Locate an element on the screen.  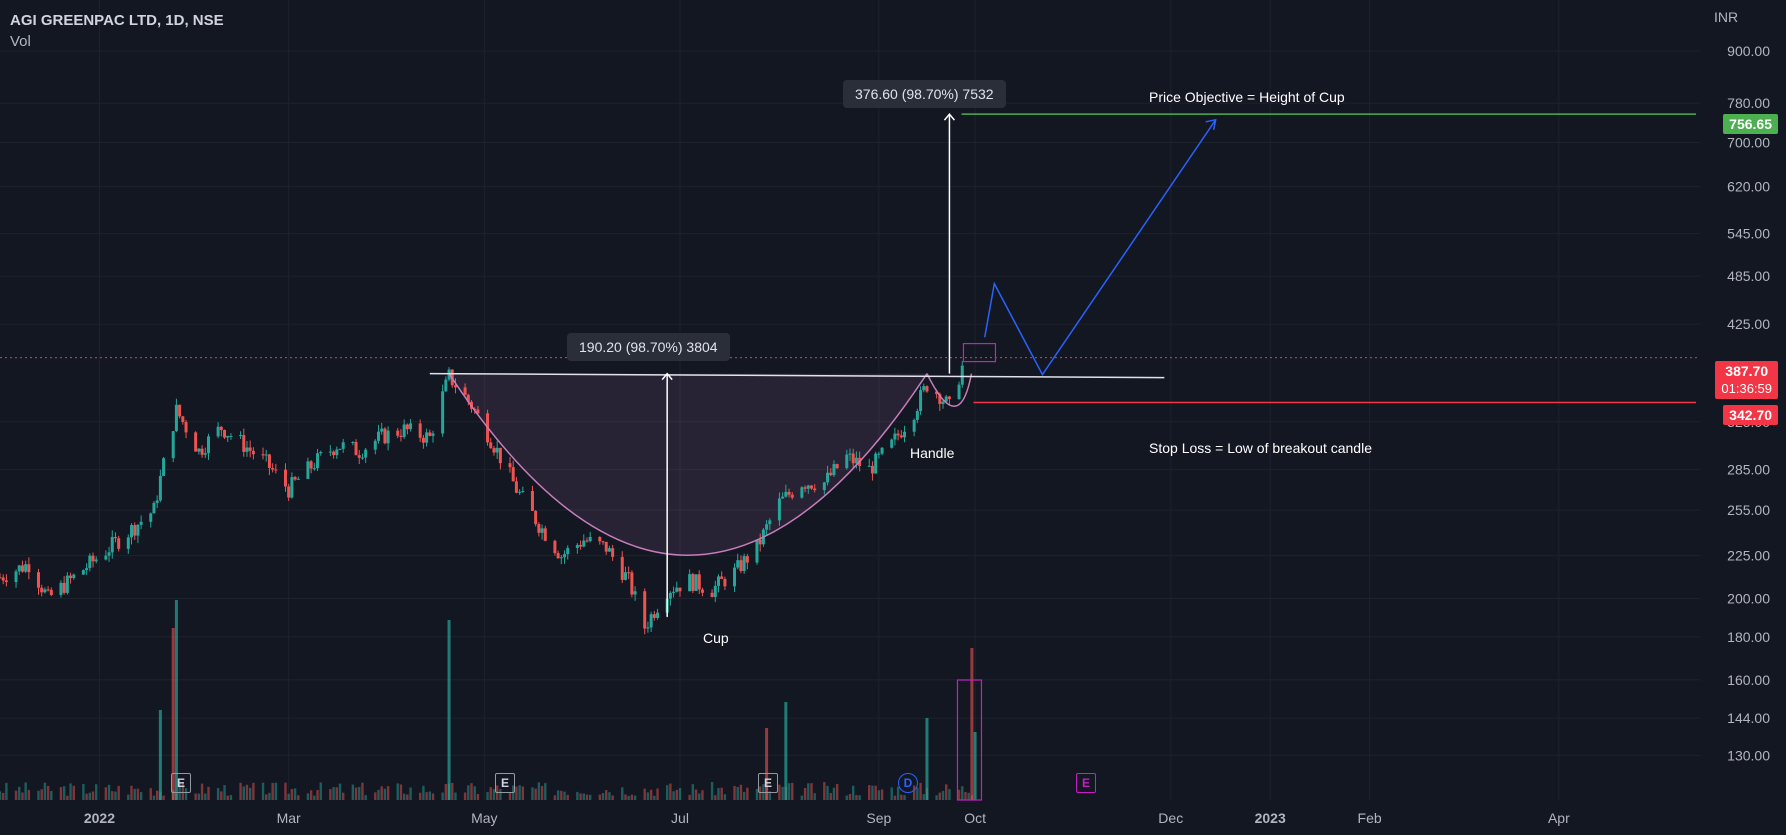
price-objective-note: Price Objective = Height of Cup is located at coordinates (1247, 97).